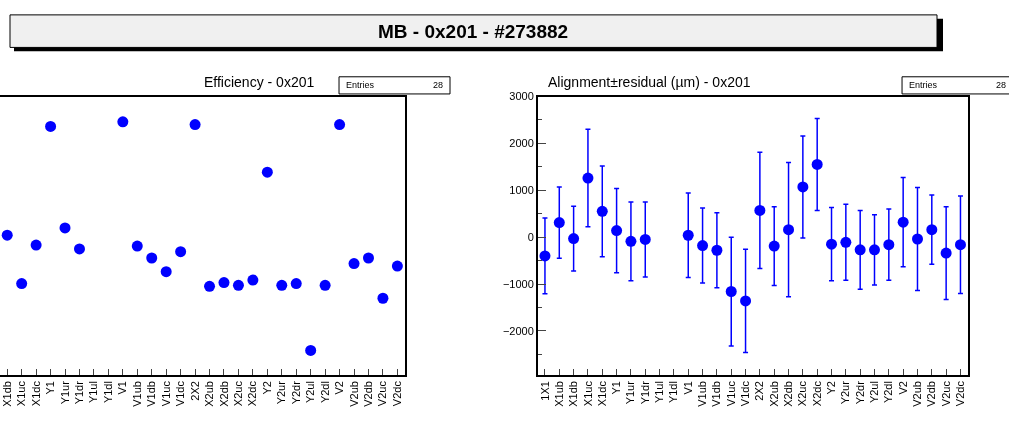  What do you see at coordinates (259, 82) in the screenshot?
I see `chart-title: Efficiency - 0x201` at bounding box center [259, 82].